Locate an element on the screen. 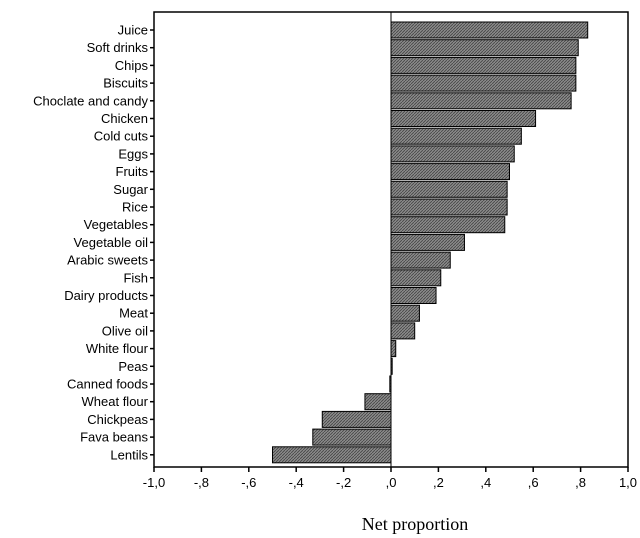 The width and height of the screenshot is (640, 538). x-ticks: -1,0 -,8 -,6 -,4 -,2 ,0 ,2 ,4 ,6 ,8 1,0 is located at coordinates (390, 478).